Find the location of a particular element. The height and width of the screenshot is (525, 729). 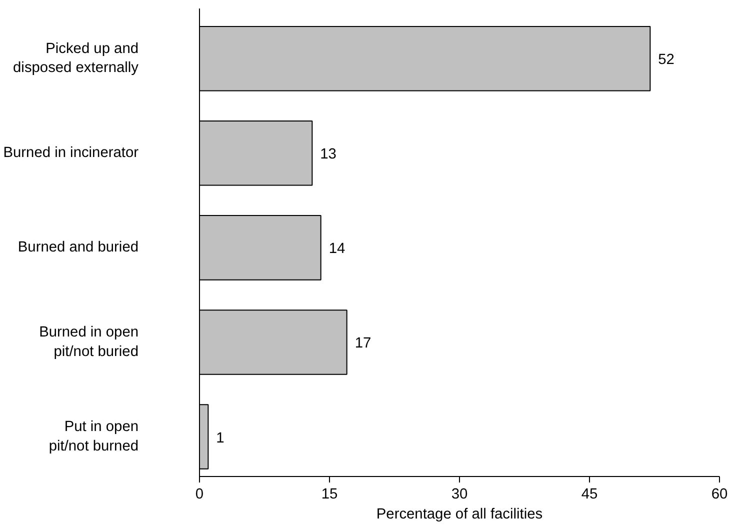

data-label: 1 is located at coordinates (220, 438).